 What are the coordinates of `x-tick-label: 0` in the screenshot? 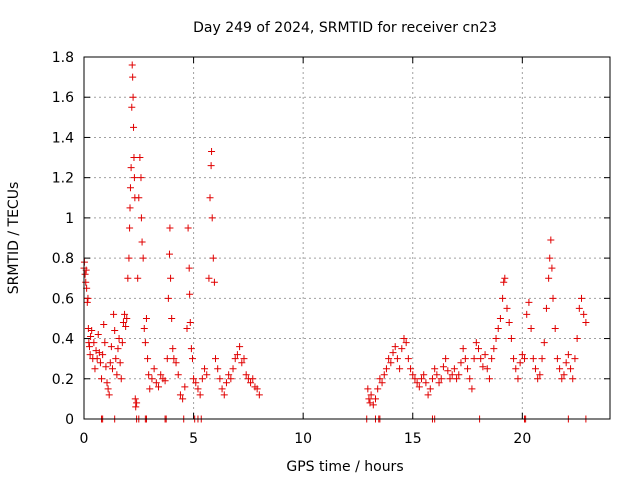 It's located at (84, 439).